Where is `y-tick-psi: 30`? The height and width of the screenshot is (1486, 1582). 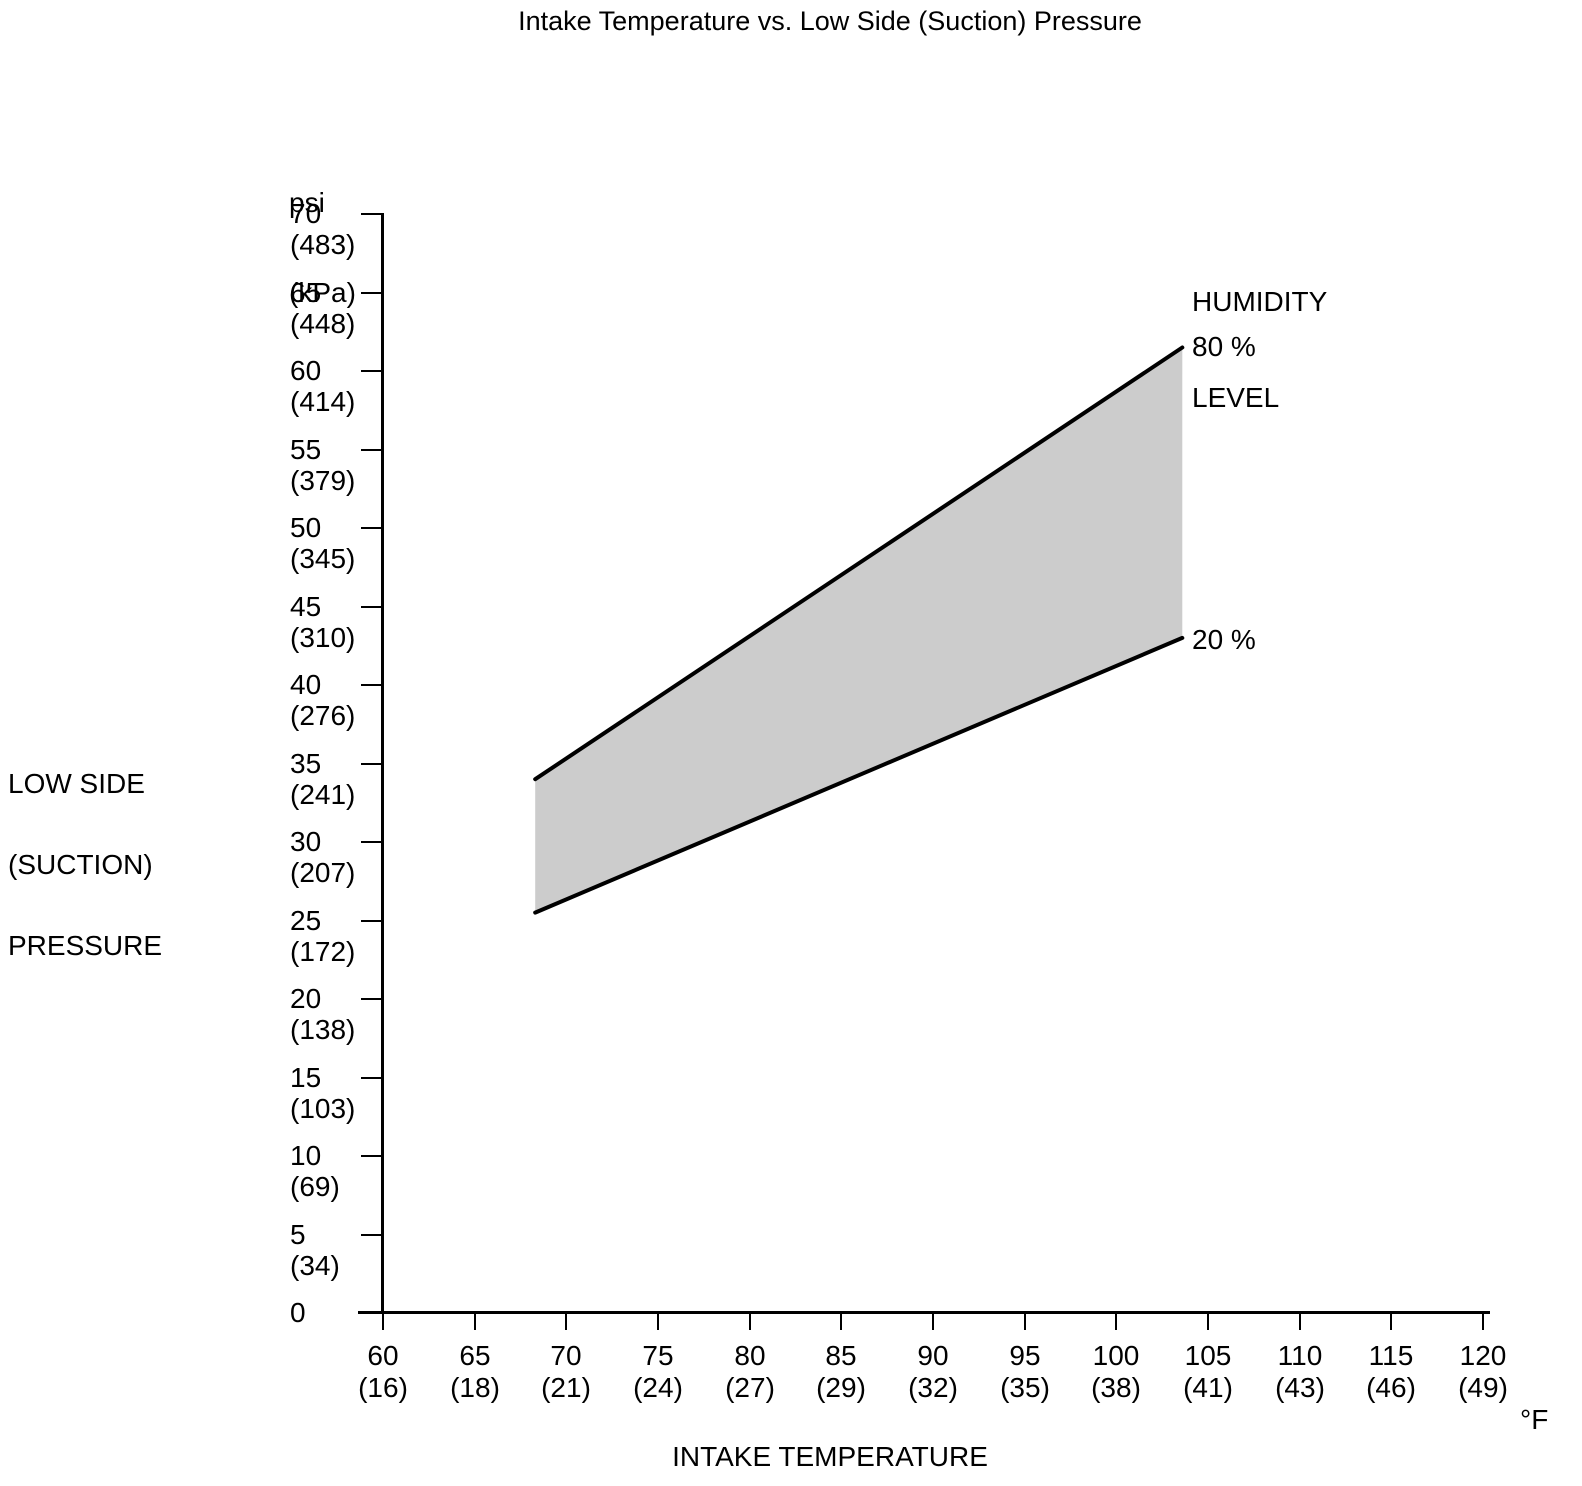
y-tick-psi: 30 is located at coordinates (306, 841).